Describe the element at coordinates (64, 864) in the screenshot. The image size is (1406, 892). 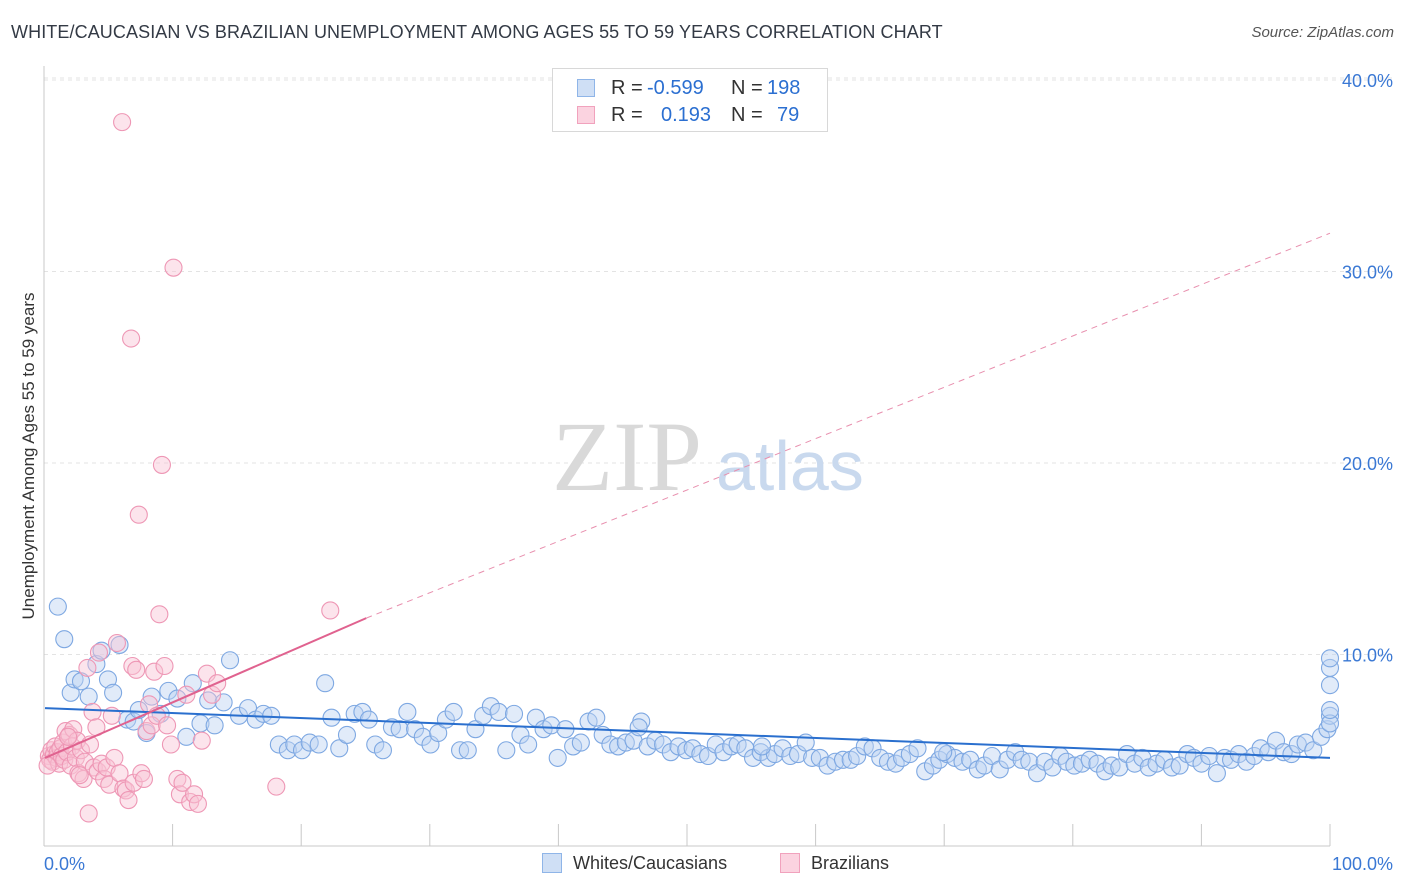
I see `x-tick-label: 0.0%` at that location.